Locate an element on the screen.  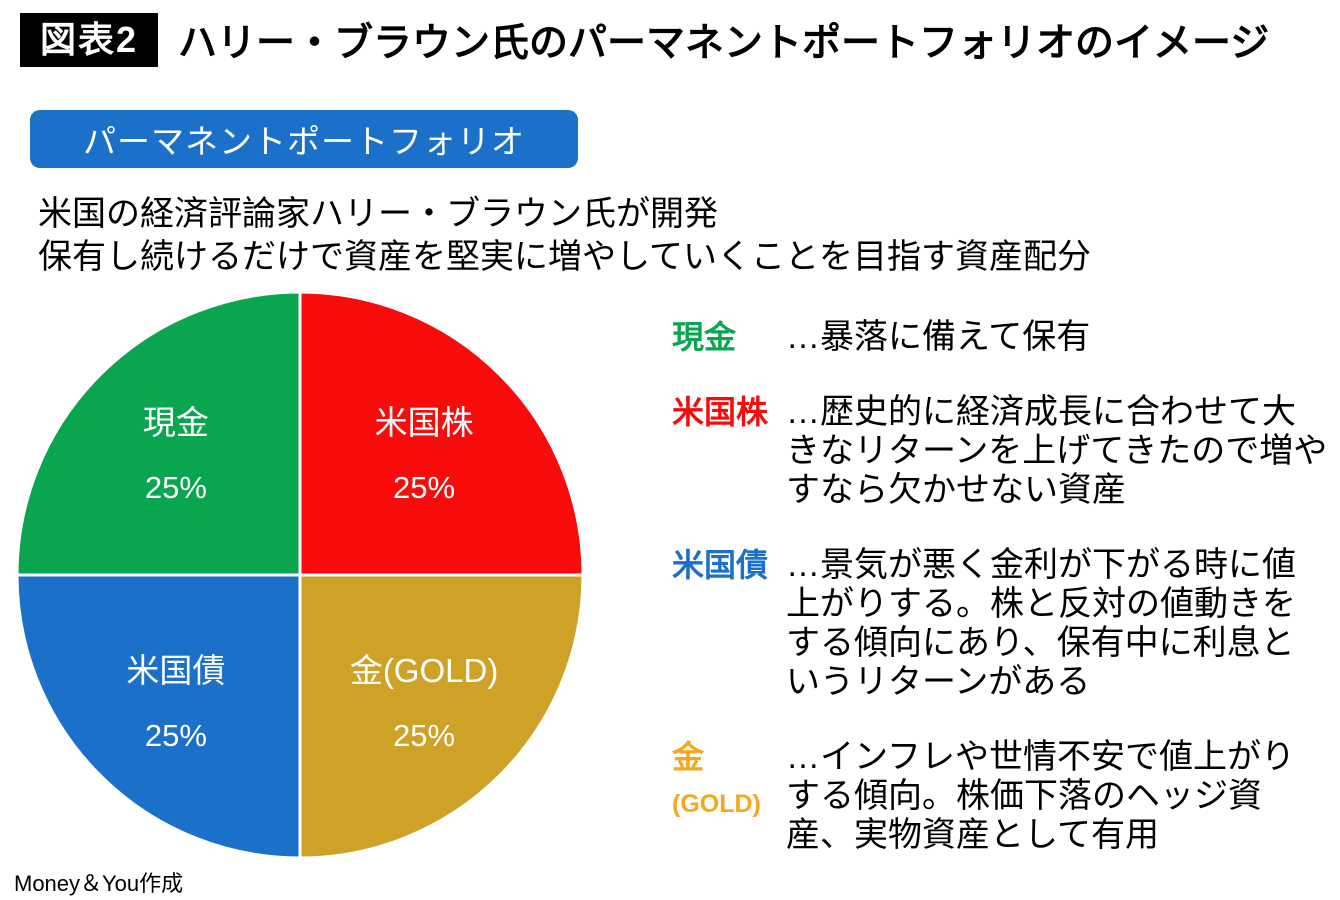
legend-term-label: 米国債 is located at coordinates (720, 565).